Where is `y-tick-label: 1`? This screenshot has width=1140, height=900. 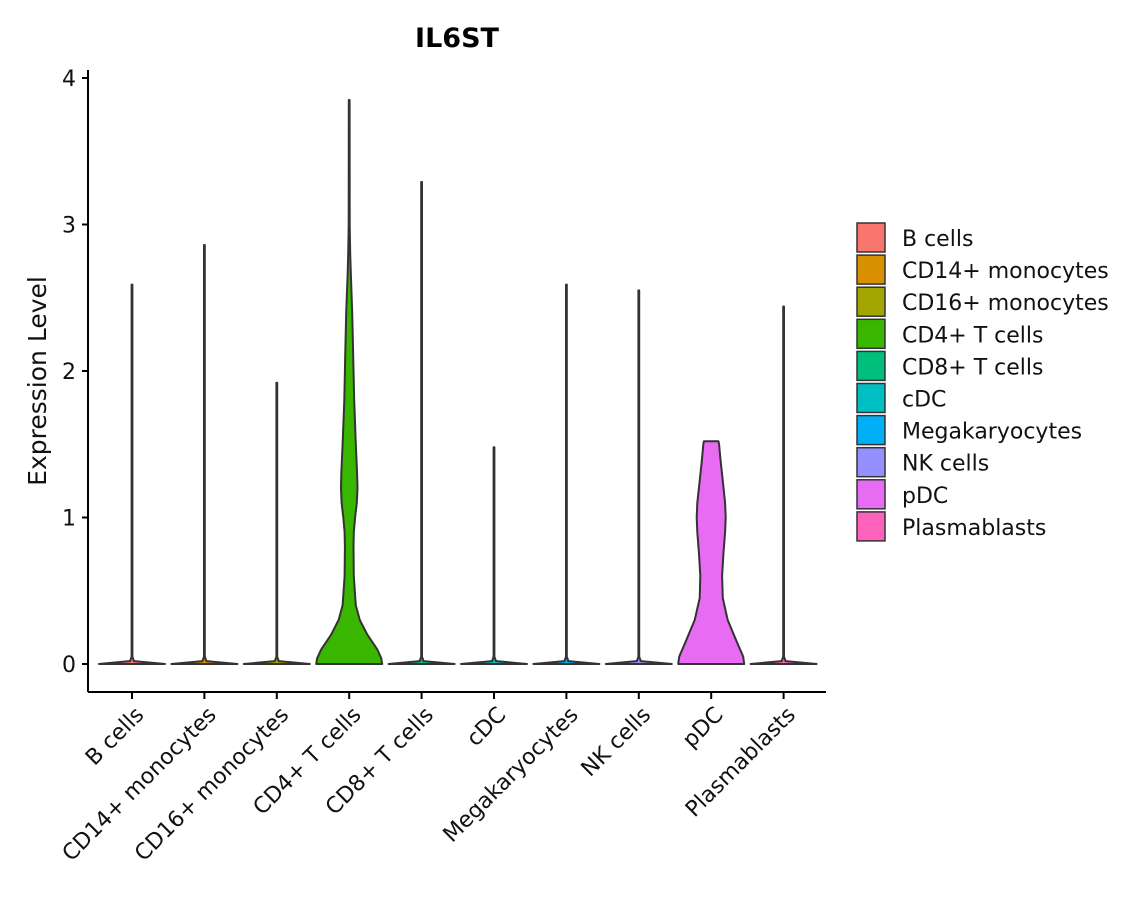 y-tick-label: 1 is located at coordinates (69, 519).